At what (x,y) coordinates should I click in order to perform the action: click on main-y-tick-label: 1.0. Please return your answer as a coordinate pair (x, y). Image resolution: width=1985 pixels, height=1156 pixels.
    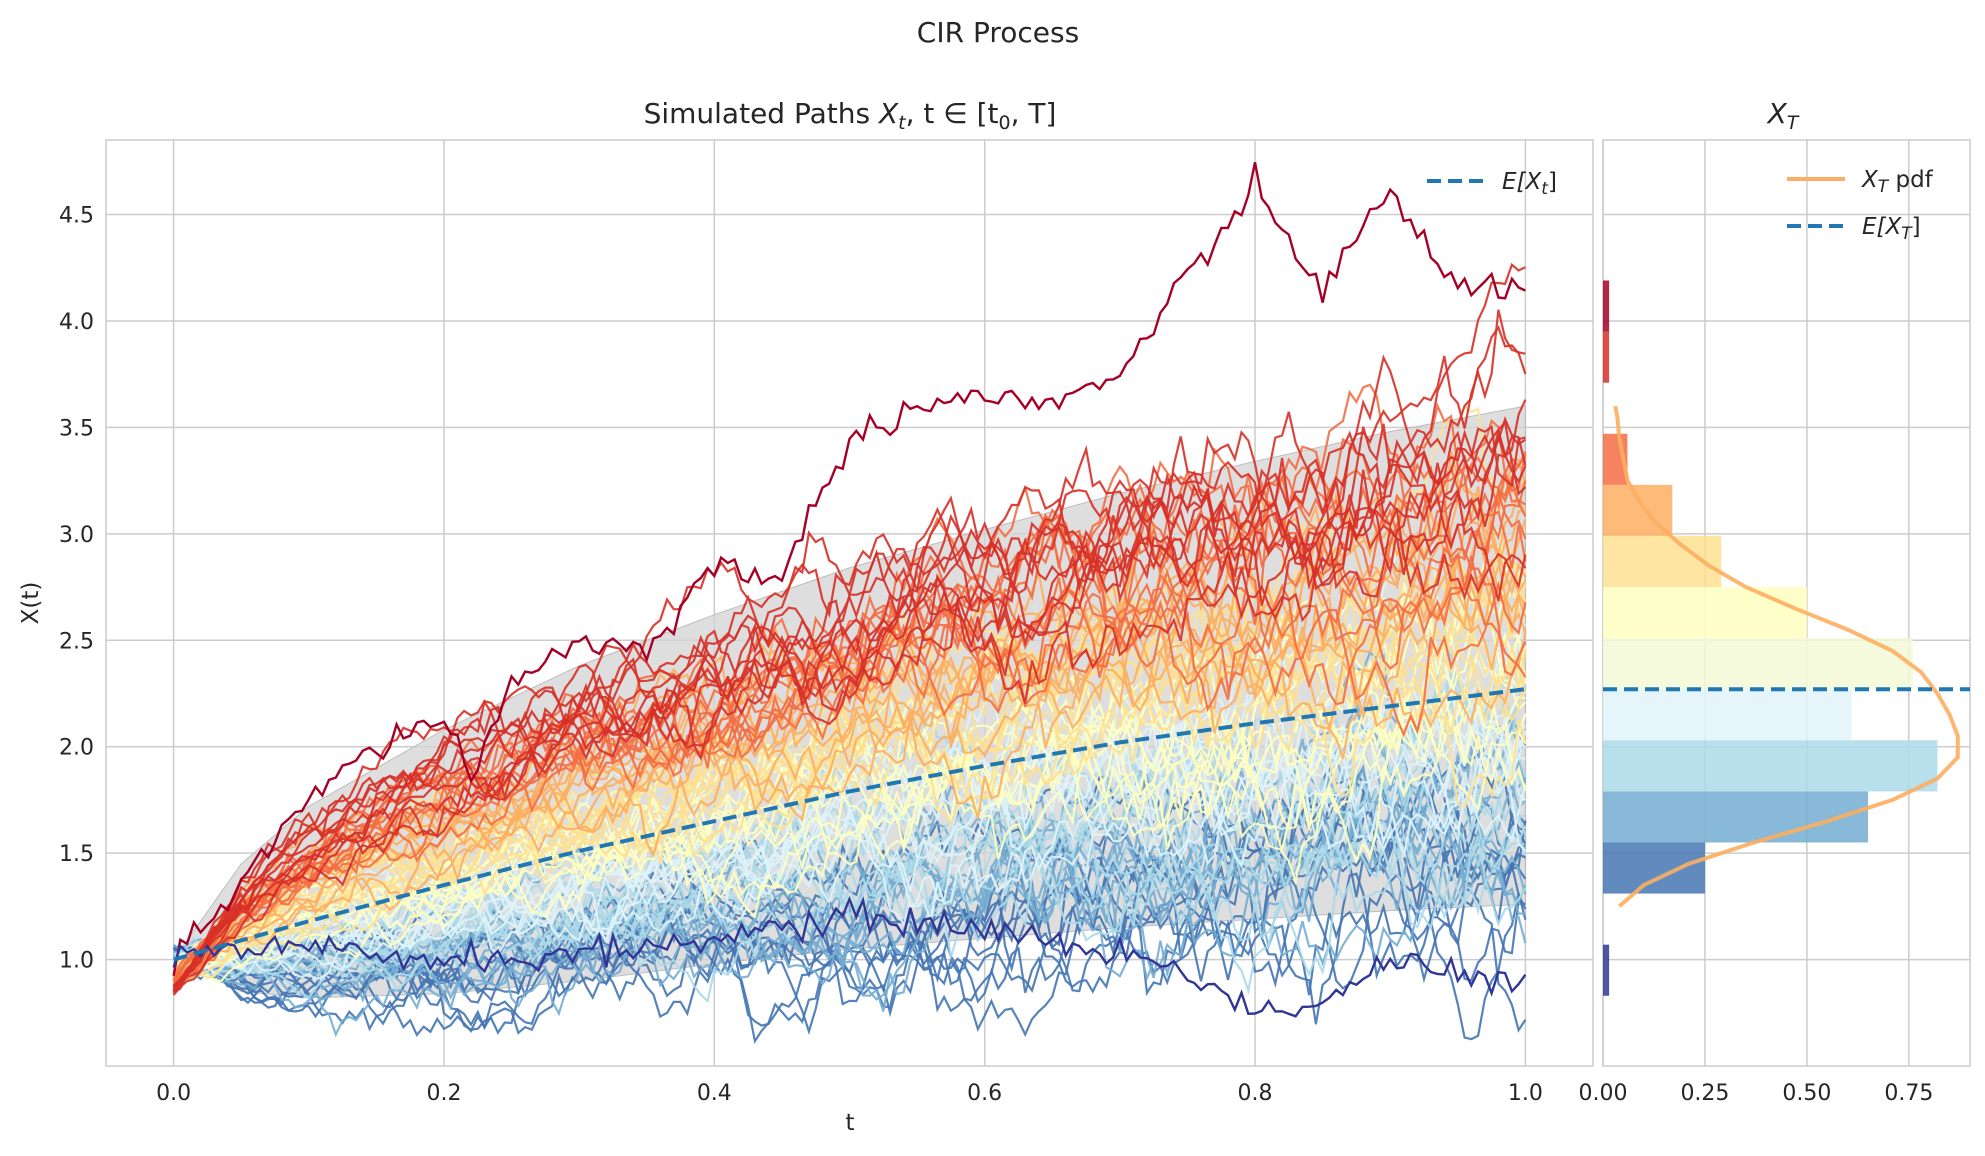
    Looking at the image, I should click on (76, 961).